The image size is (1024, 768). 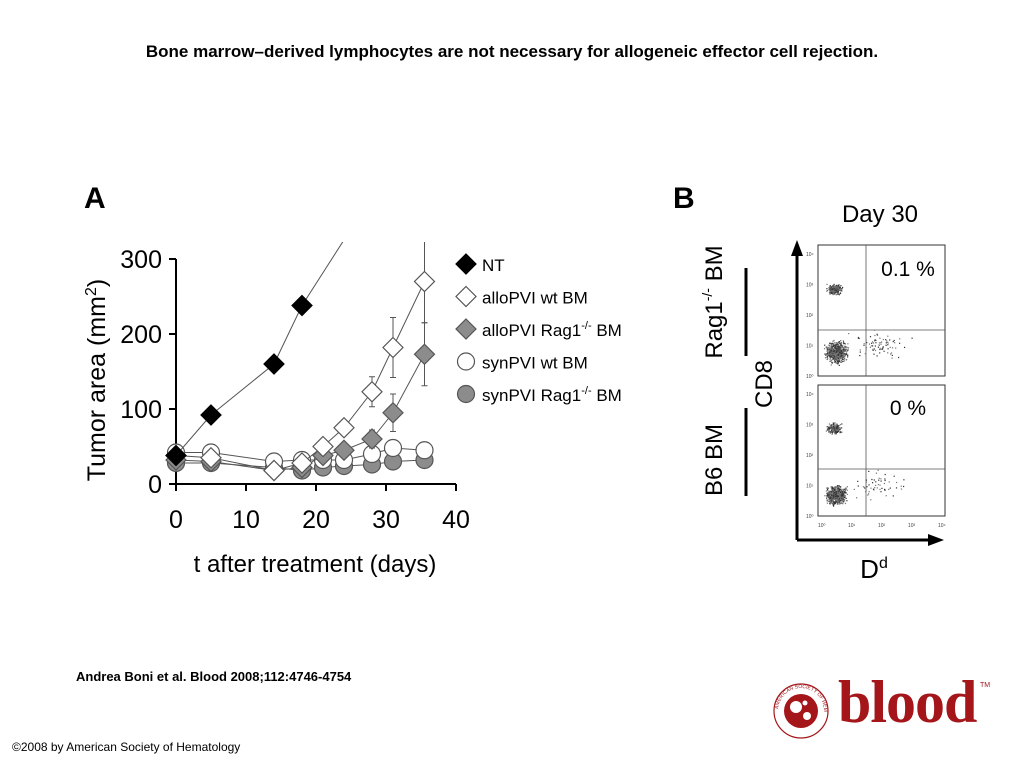 What do you see at coordinates (907, 702) in the screenshot?
I see `logo-wordmark: blood` at bounding box center [907, 702].